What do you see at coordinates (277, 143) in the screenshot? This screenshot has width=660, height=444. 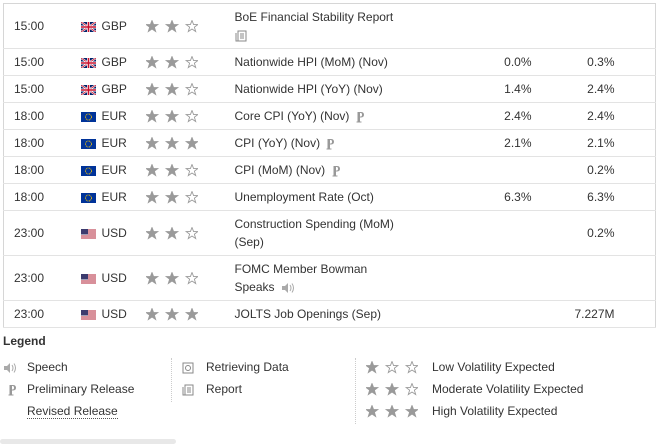 I see `event-name: CPI (YoY) (Nov)` at bounding box center [277, 143].